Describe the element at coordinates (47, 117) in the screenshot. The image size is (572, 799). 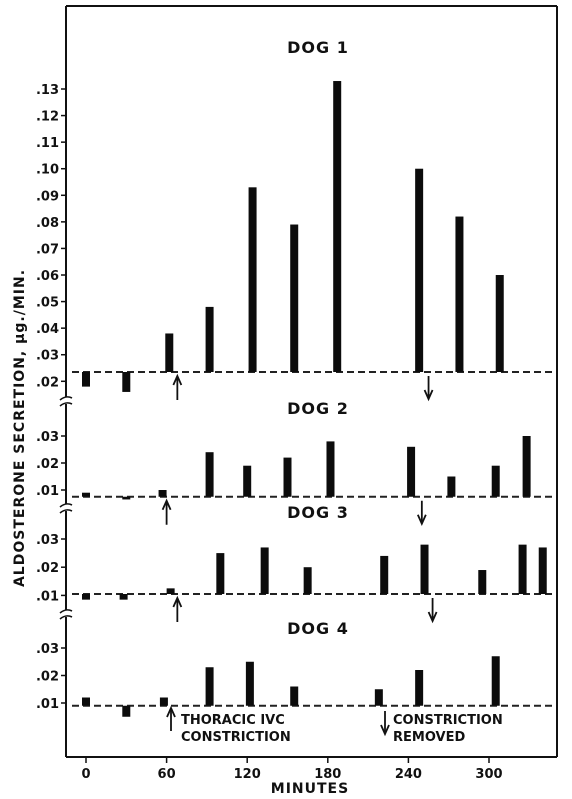
I see `y-tick-label: .12` at that location.